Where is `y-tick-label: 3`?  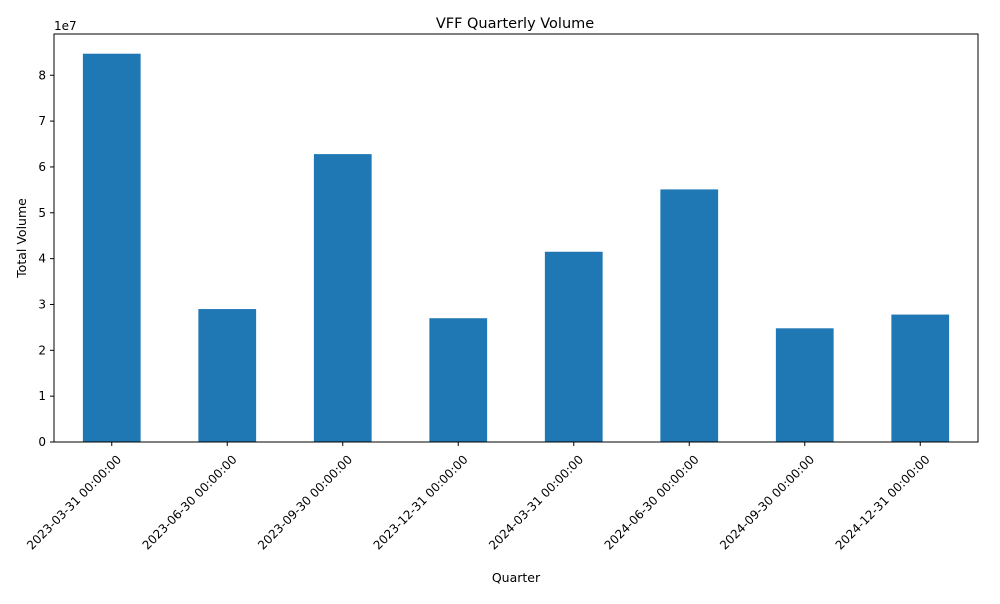
y-tick-label: 3 is located at coordinates (42, 304).